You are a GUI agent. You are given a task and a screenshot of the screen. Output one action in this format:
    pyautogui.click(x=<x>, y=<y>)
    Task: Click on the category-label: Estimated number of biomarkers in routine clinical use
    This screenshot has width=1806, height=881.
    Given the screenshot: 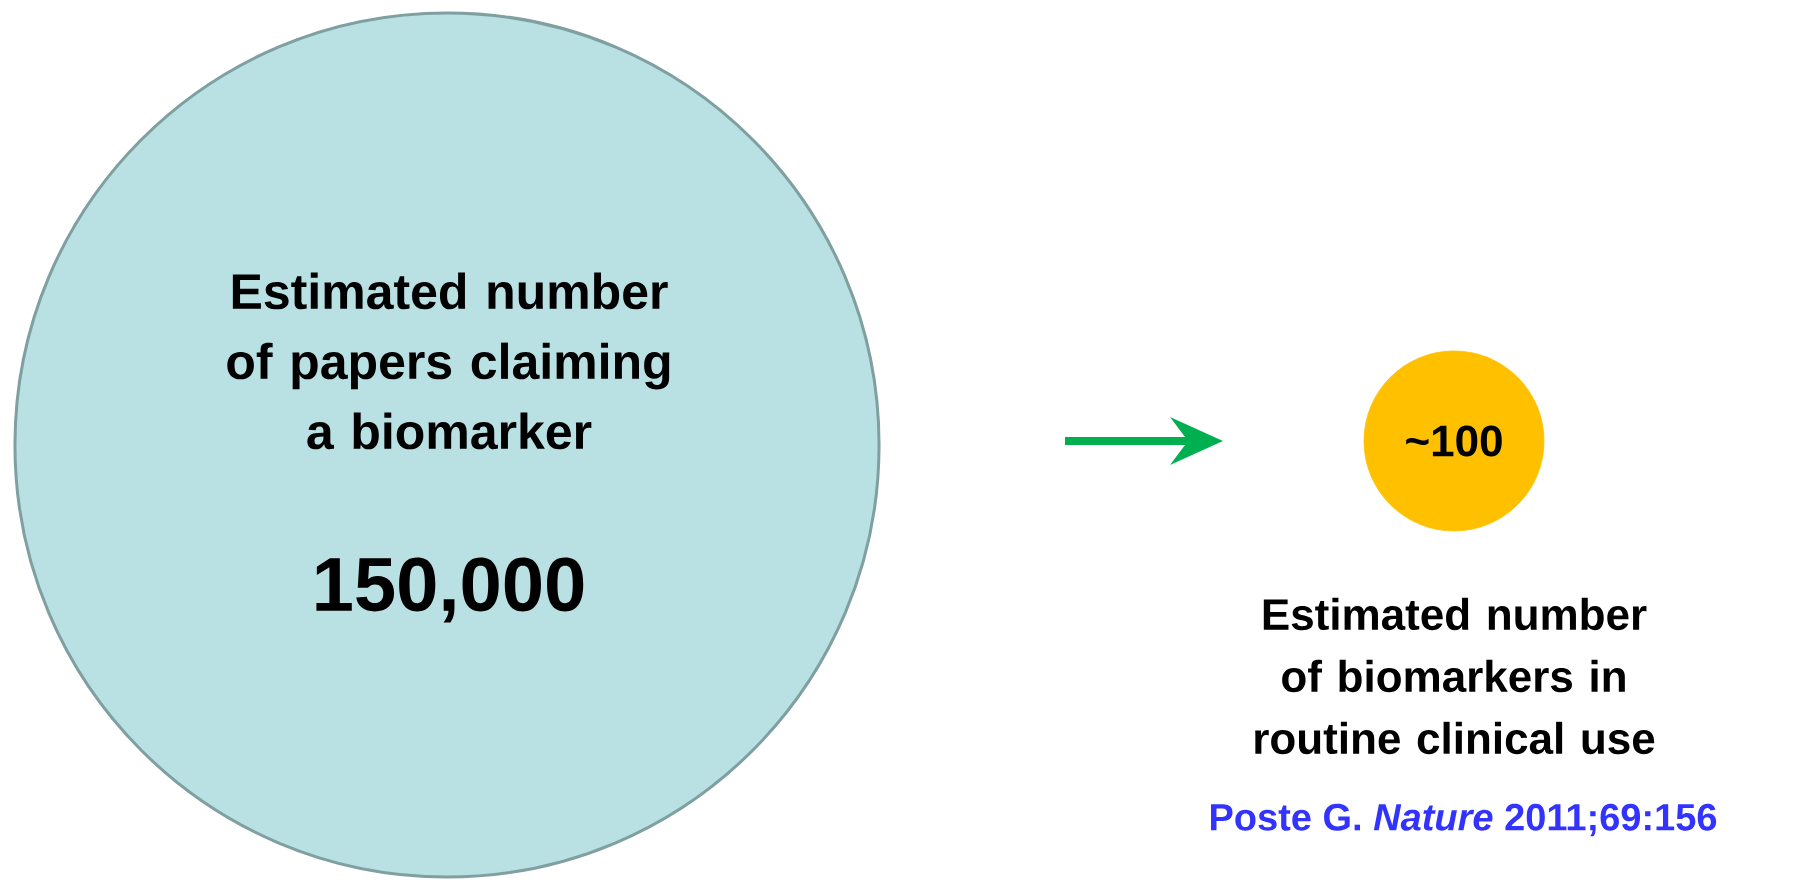 What is the action you would take?
    pyautogui.click(x=1455, y=676)
    